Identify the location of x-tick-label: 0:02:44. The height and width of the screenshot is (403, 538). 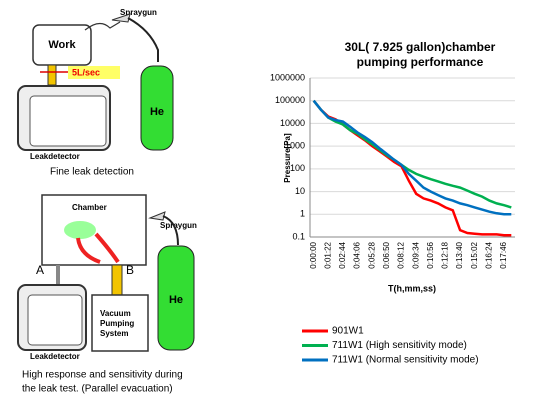
(342, 254).